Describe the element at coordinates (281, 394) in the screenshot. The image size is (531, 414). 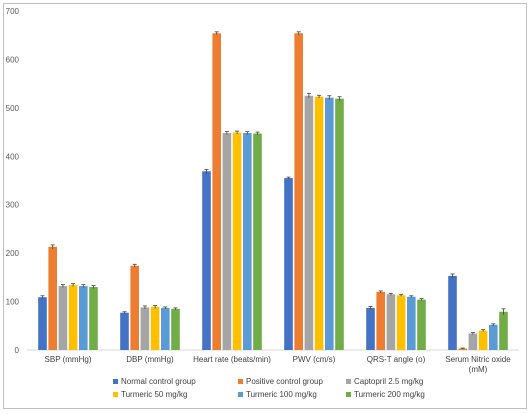
I see `legend-label: Turmeric 100 mg/kg` at that location.